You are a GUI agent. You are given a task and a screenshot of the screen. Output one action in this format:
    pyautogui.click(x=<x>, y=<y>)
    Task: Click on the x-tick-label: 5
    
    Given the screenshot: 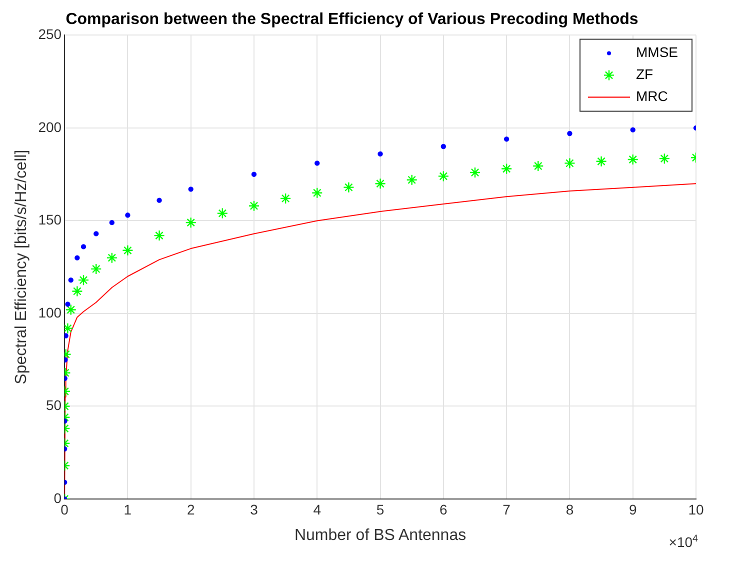 What is the action you would take?
    pyautogui.click(x=380, y=509)
    